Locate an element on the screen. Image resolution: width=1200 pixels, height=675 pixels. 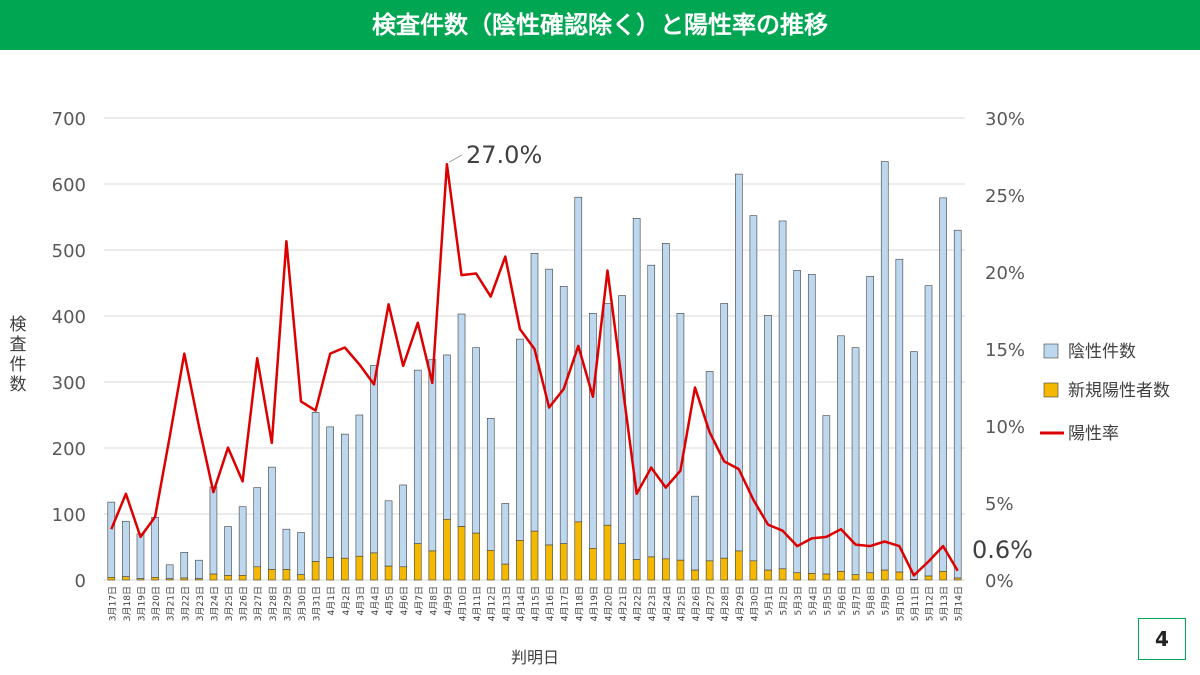
y2-tick-label: 25% is located at coordinates (1005, 196).